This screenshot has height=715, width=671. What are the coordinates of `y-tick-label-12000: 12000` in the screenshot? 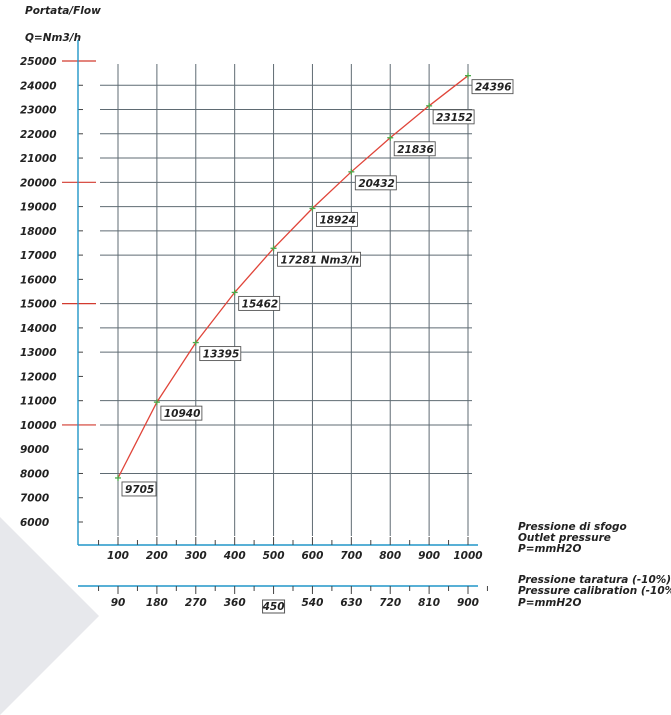 It's located at (38, 377).